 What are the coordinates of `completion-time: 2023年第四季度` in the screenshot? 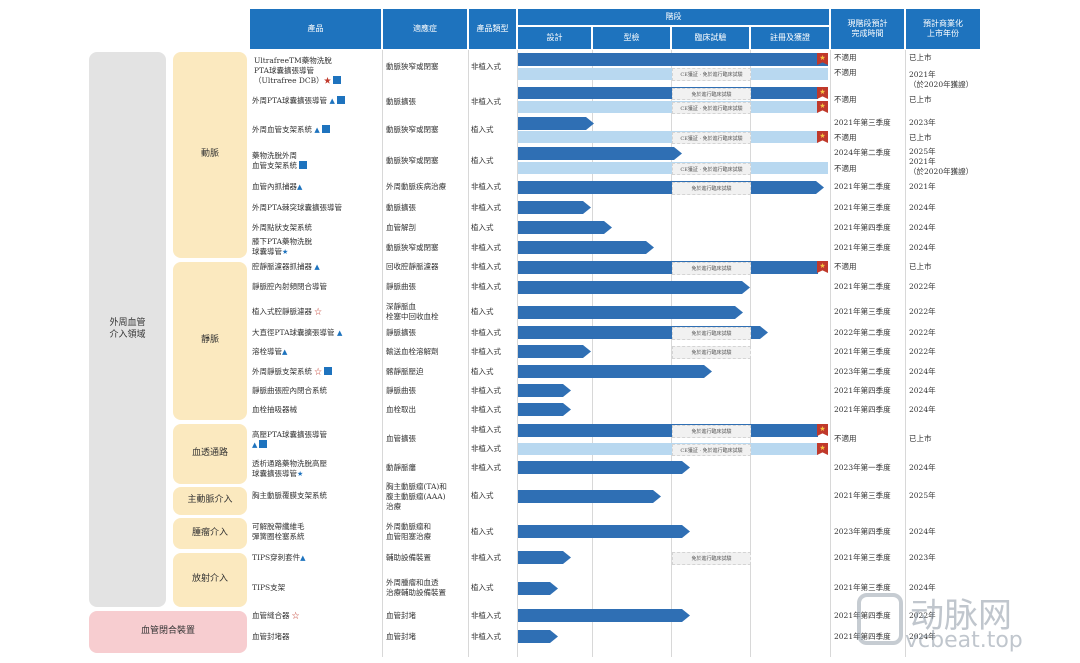 It's located at (862, 531).